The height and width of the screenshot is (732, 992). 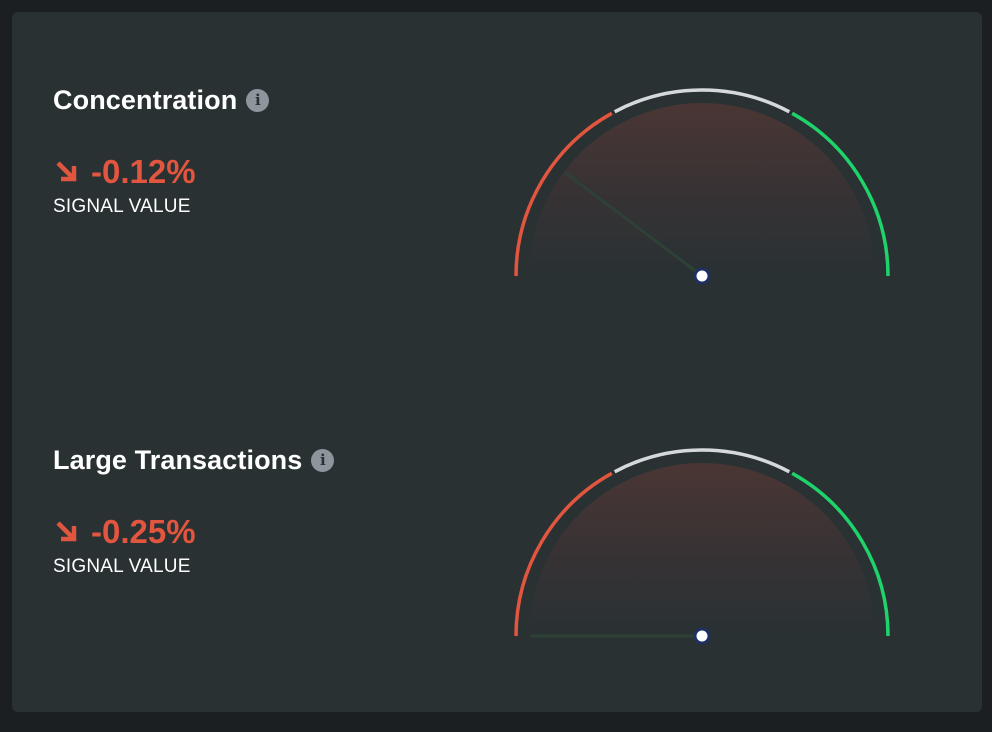 I want to click on signal-title: Concentration, so click(x=145, y=99).